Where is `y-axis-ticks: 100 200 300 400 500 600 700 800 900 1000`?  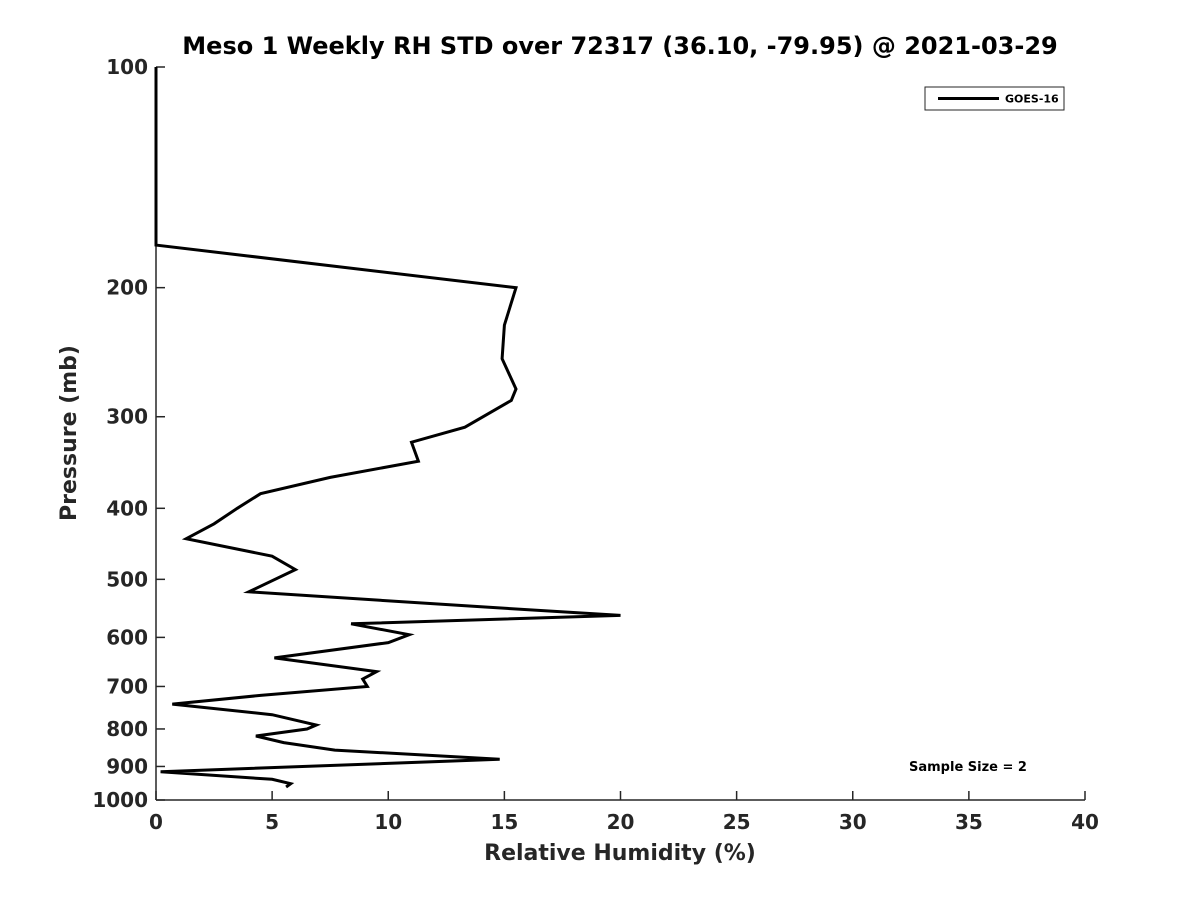 y-axis-ticks: 100 200 300 400 500 600 700 800 900 1000 is located at coordinates (128, 433).